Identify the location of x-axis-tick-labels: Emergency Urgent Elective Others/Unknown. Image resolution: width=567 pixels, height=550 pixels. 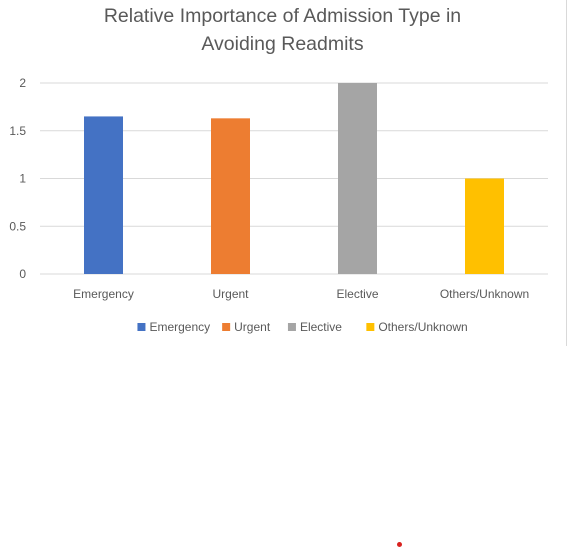
(301, 294).